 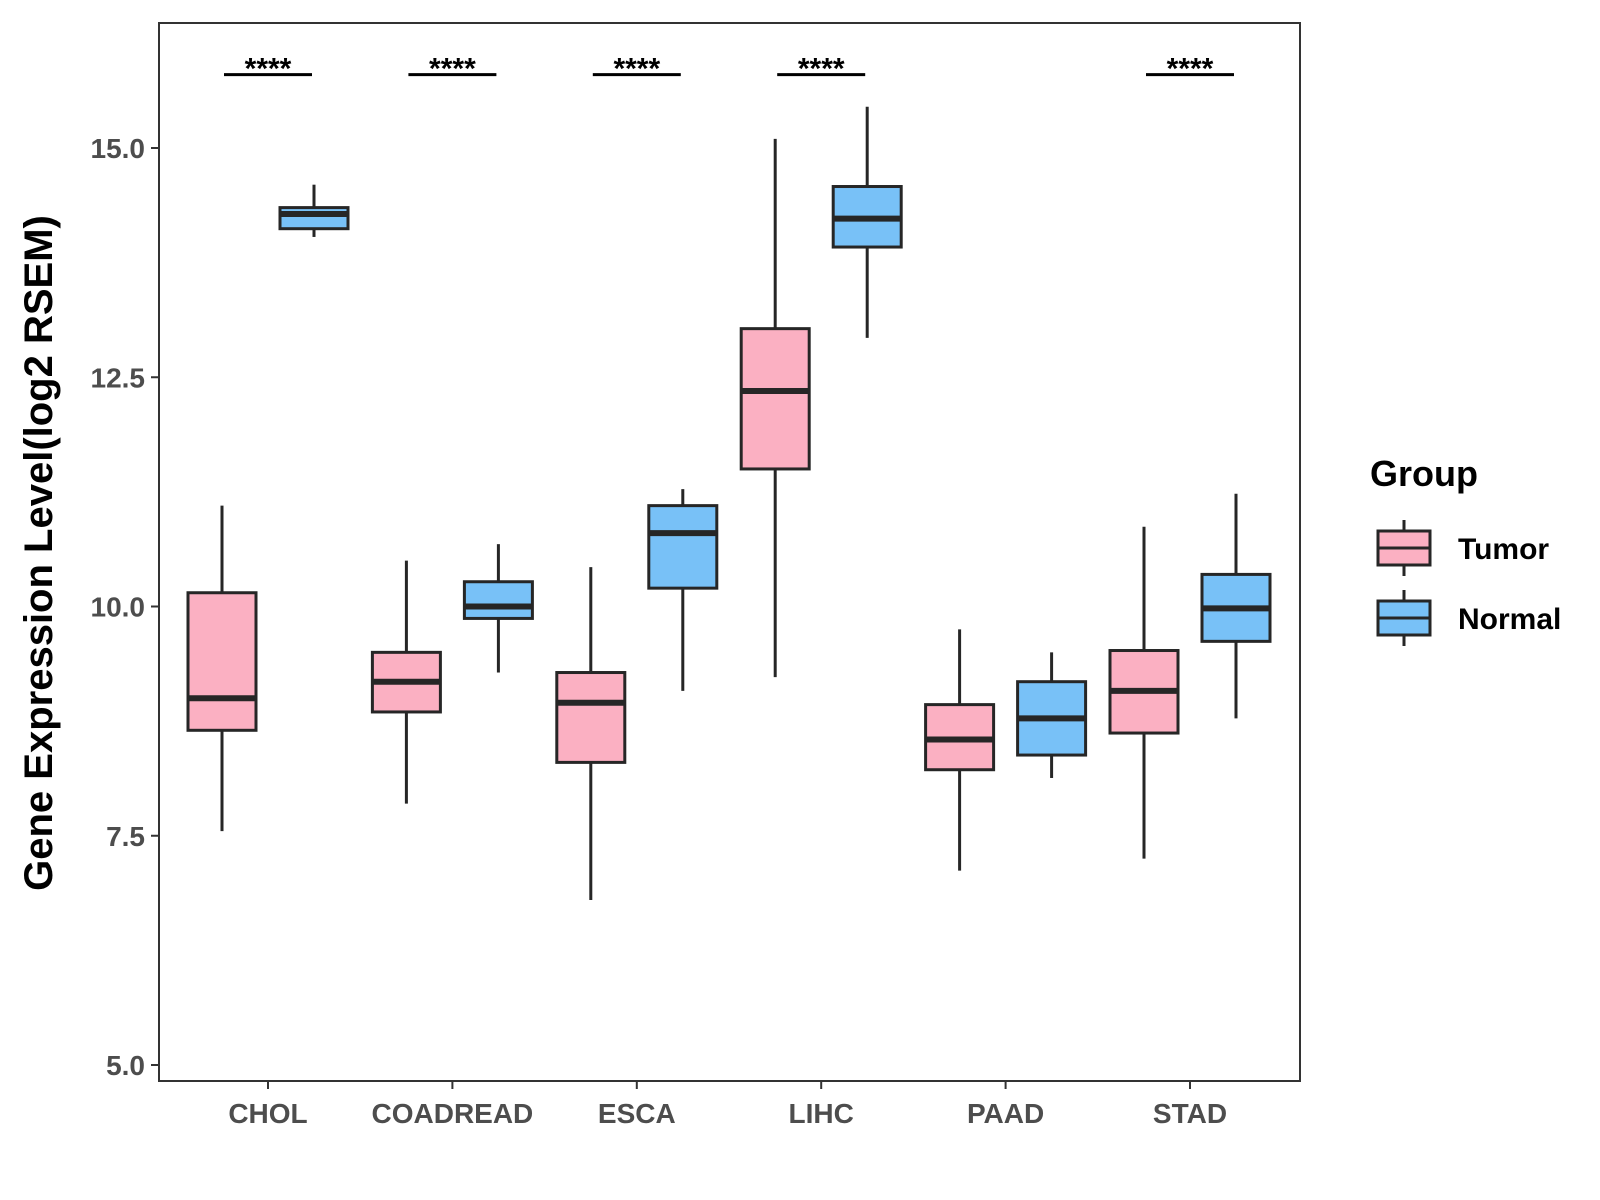 What do you see at coordinates (125, 836) in the screenshot?
I see `y-tick-label: 7.5` at bounding box center [125, 836].